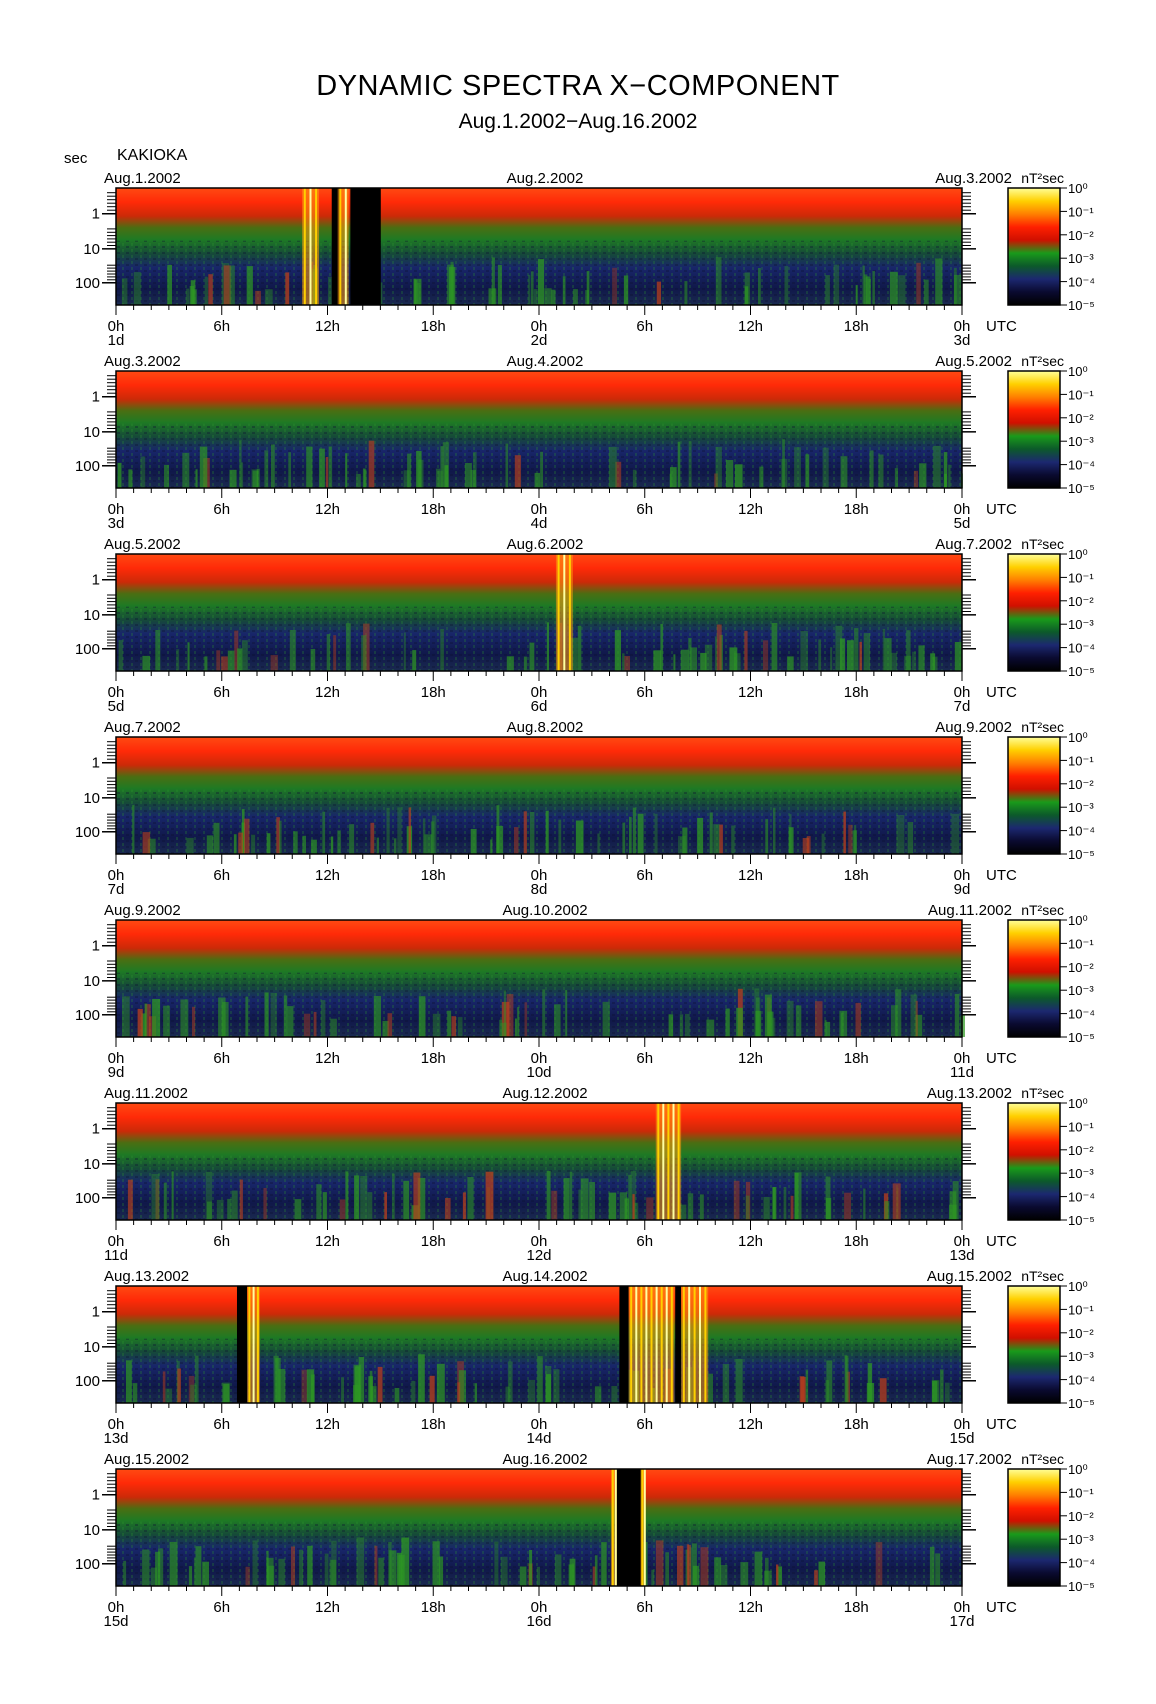  I want to click on day-label: 4d, so click(539, 523).